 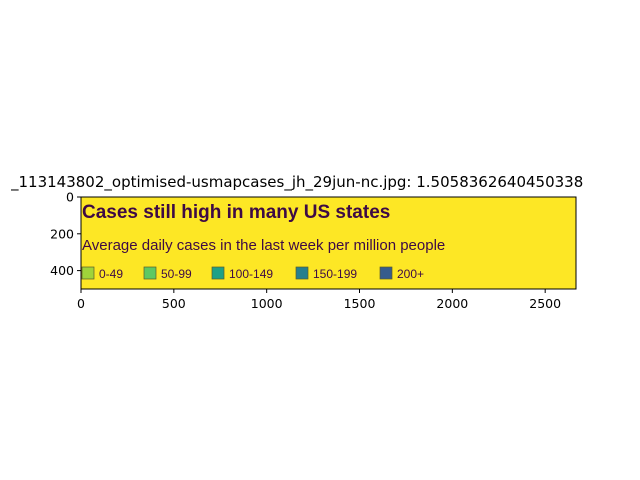 I want to click on legend-label: 50-99, so click(x=176, y=274).